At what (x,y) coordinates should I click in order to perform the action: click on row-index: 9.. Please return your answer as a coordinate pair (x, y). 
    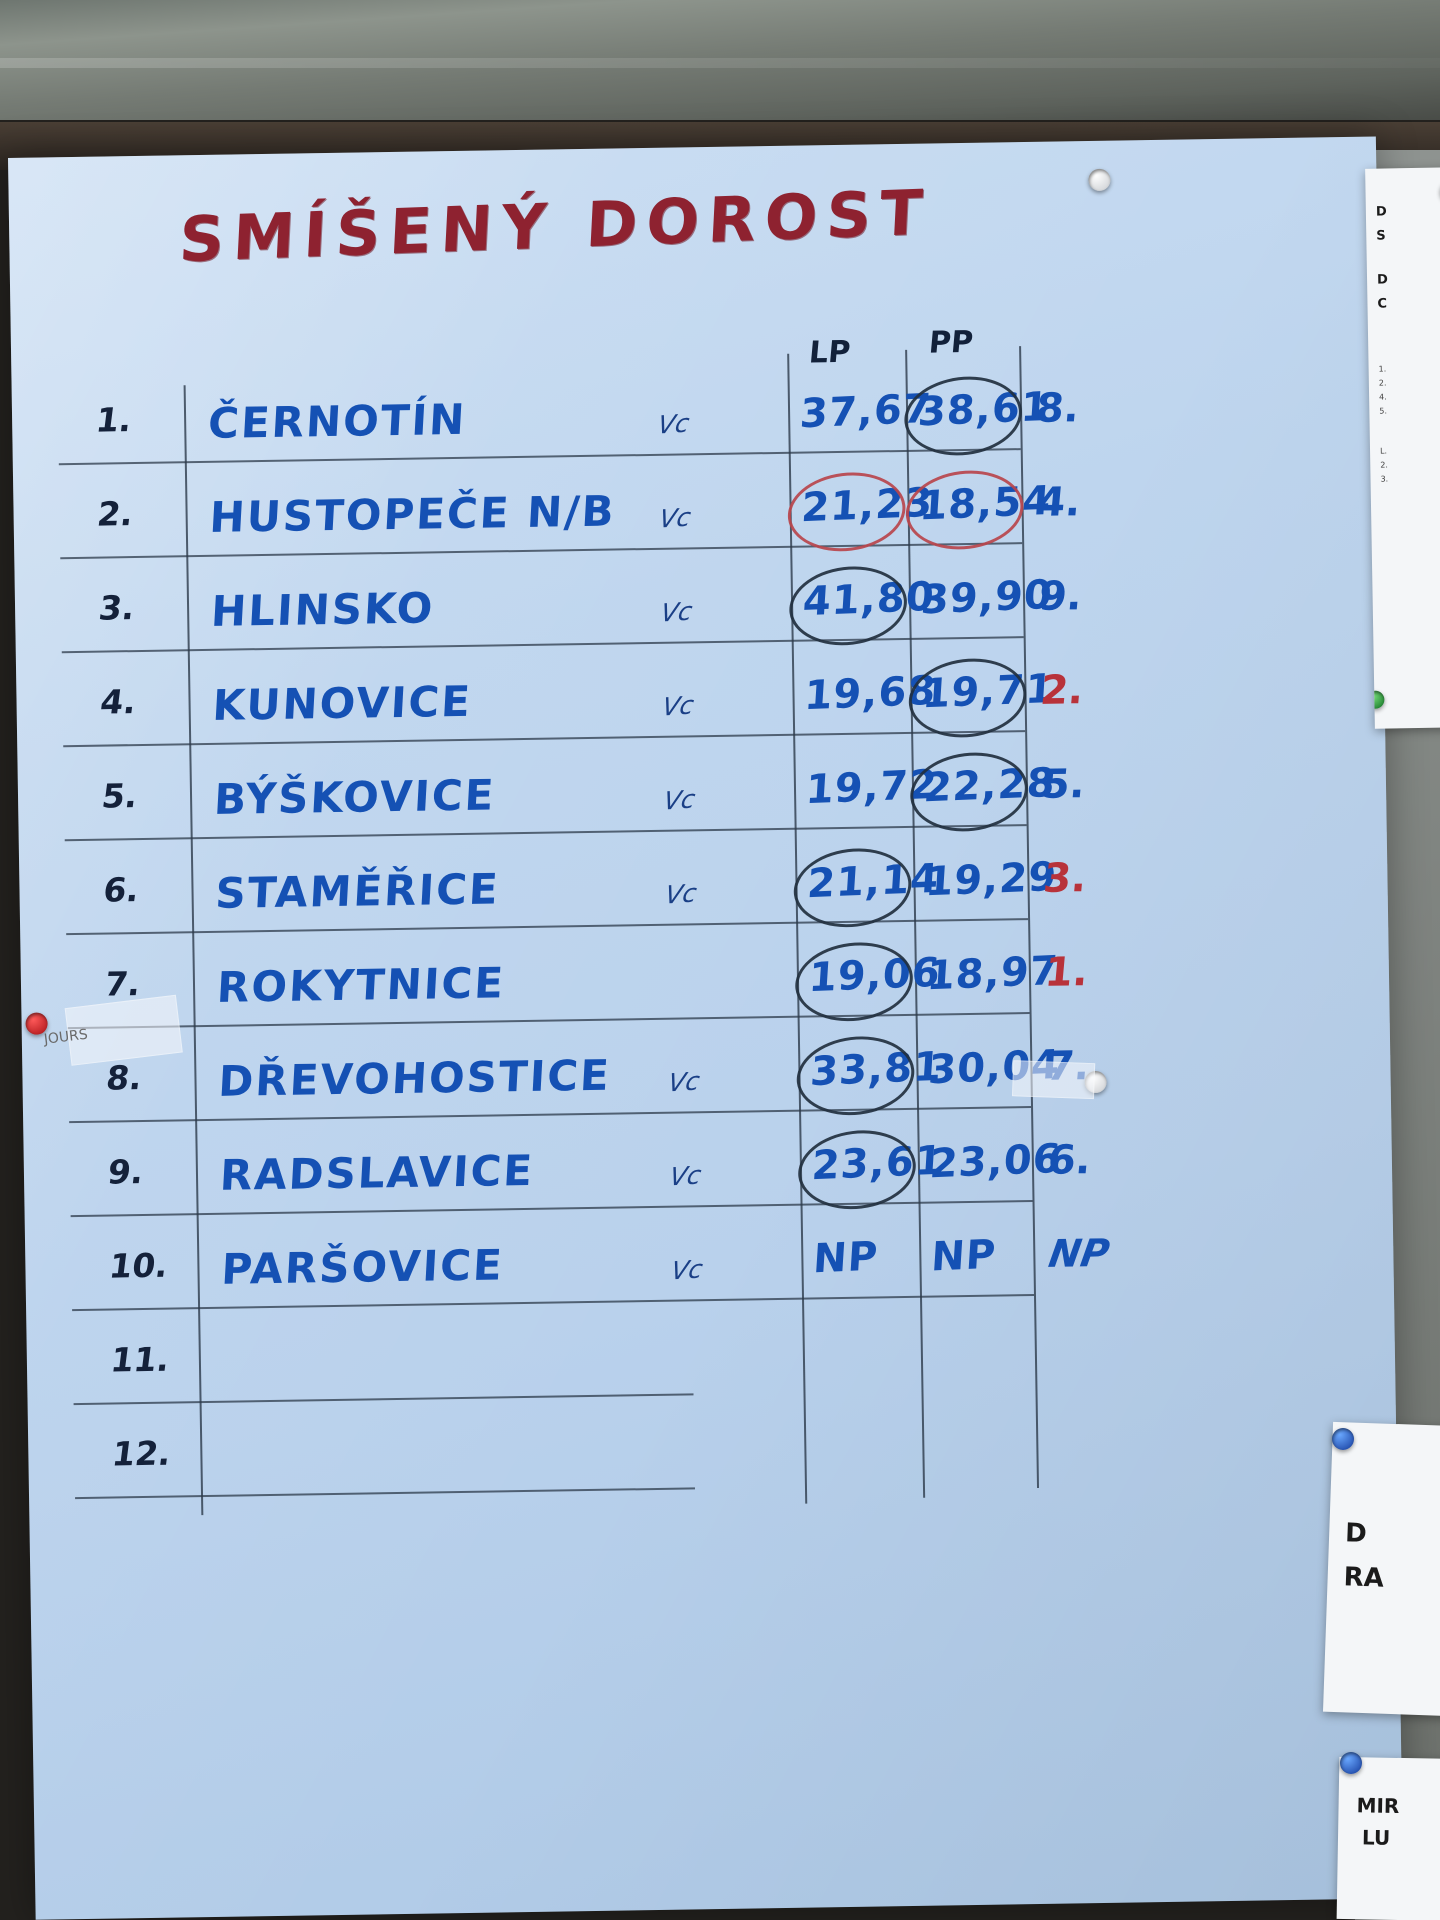
    Looking at the image, I should click on (125, 1171).